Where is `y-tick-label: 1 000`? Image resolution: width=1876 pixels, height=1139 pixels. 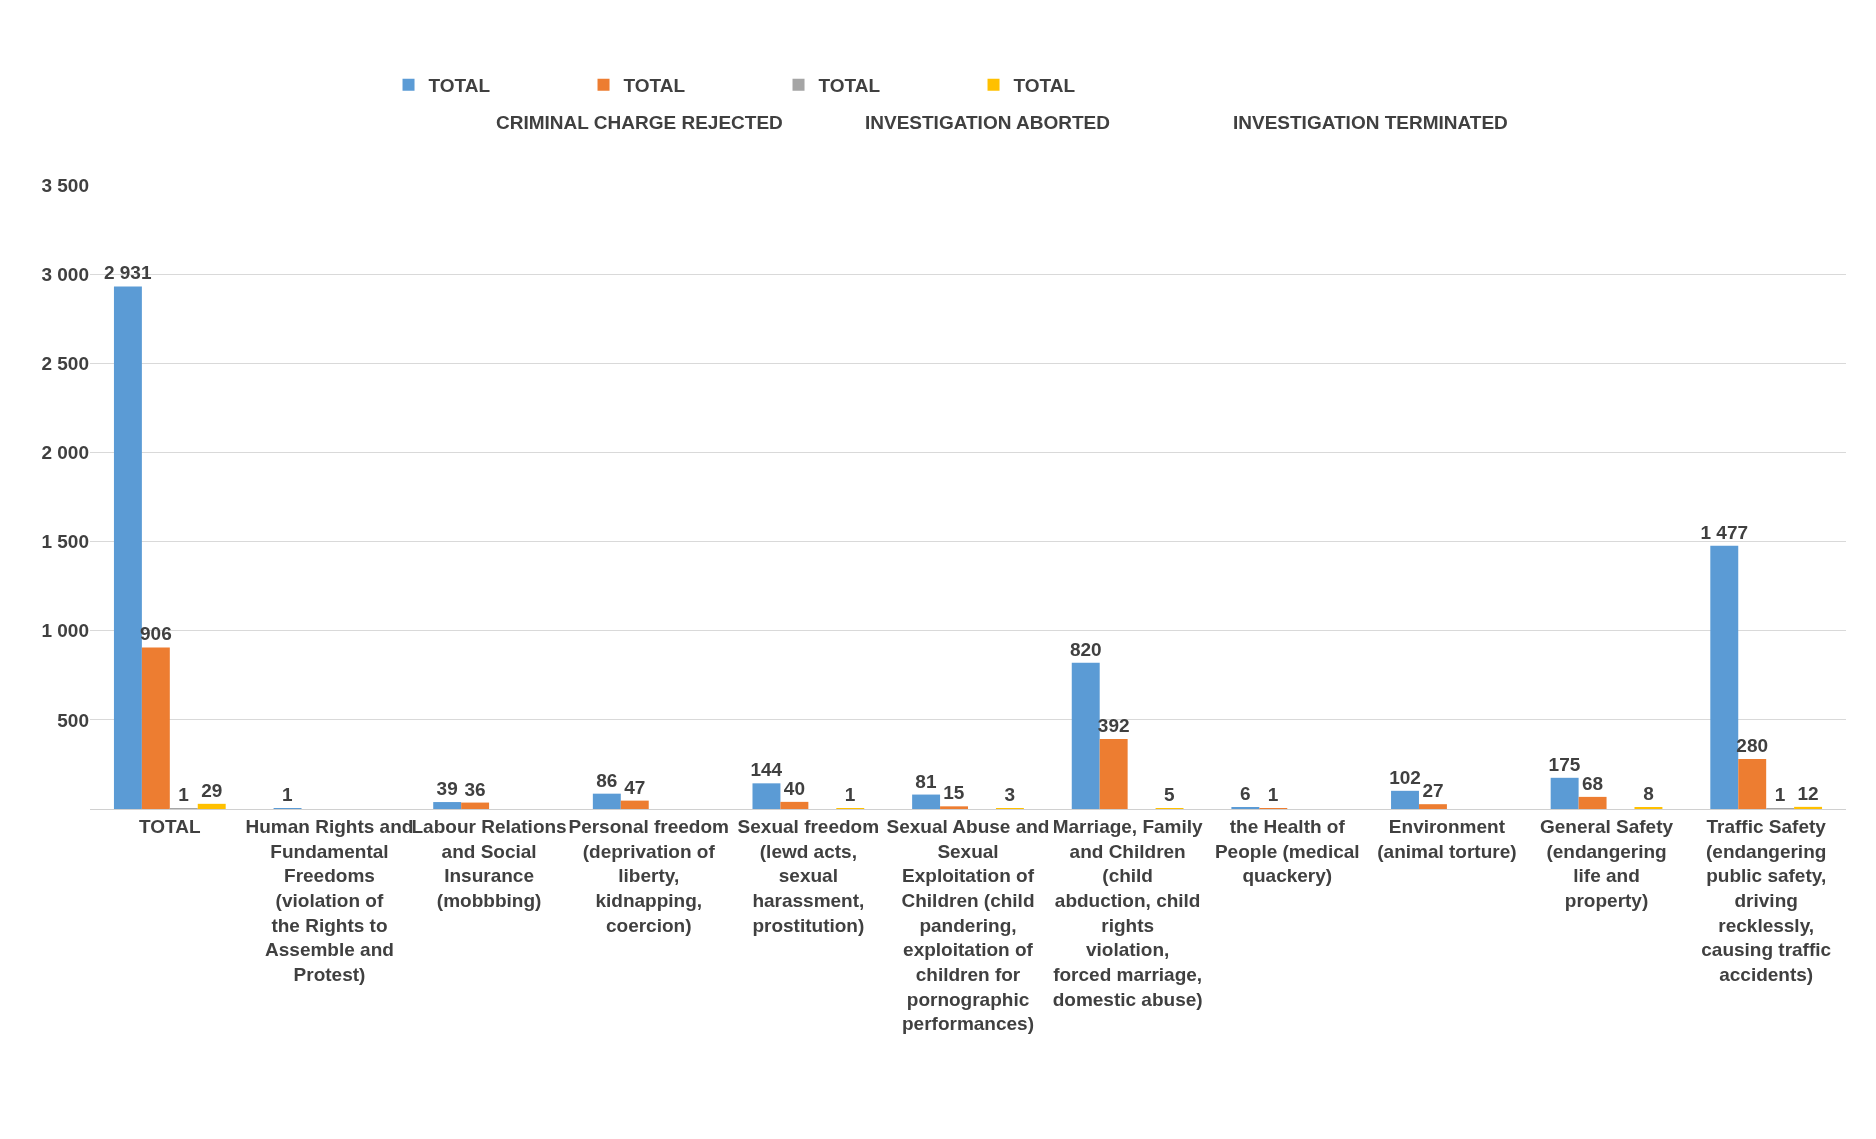
y-tick-label: 1 000 is located at coordinates (65, 631).